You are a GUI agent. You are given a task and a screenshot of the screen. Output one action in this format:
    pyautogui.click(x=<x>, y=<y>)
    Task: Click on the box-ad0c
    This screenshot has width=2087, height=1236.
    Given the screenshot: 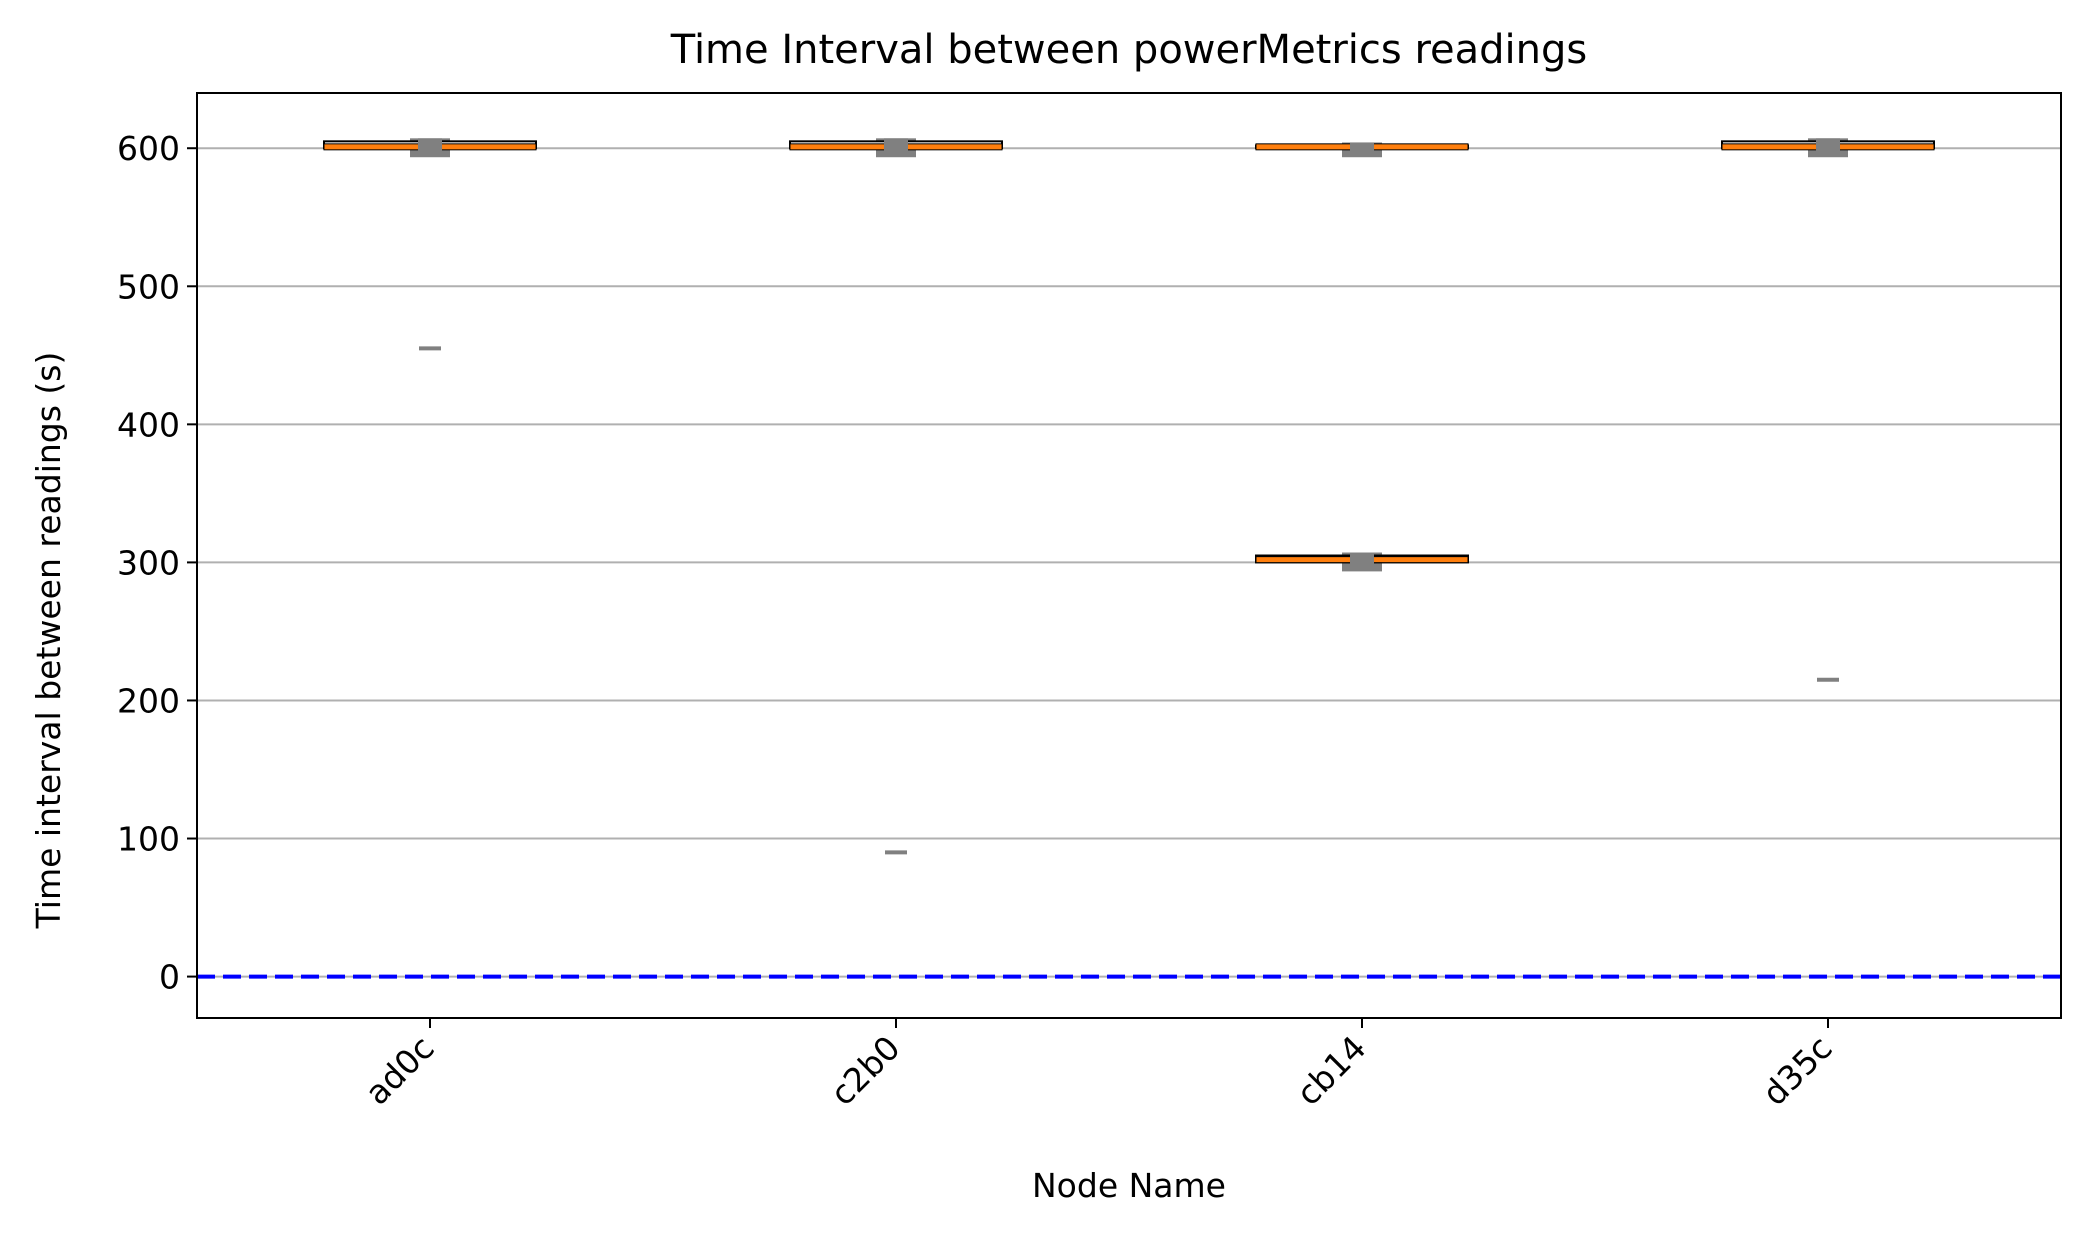 What is the action you would take?
    pyautogui.click(x=430, y=244)
    